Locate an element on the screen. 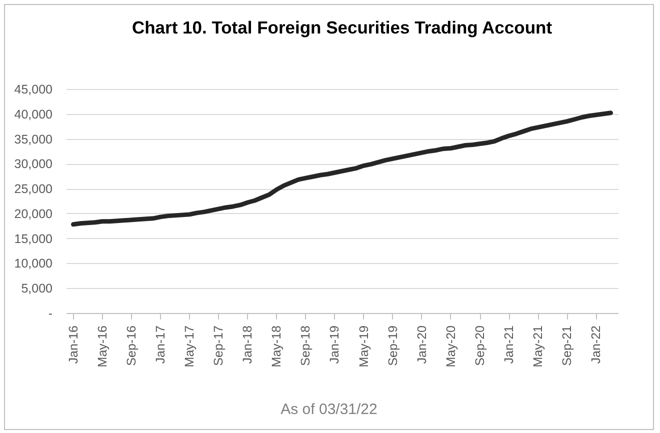 The height and width of the screenshot is (433, 660). y-tick-label: 20,000 is located at coordinates (33, 213).